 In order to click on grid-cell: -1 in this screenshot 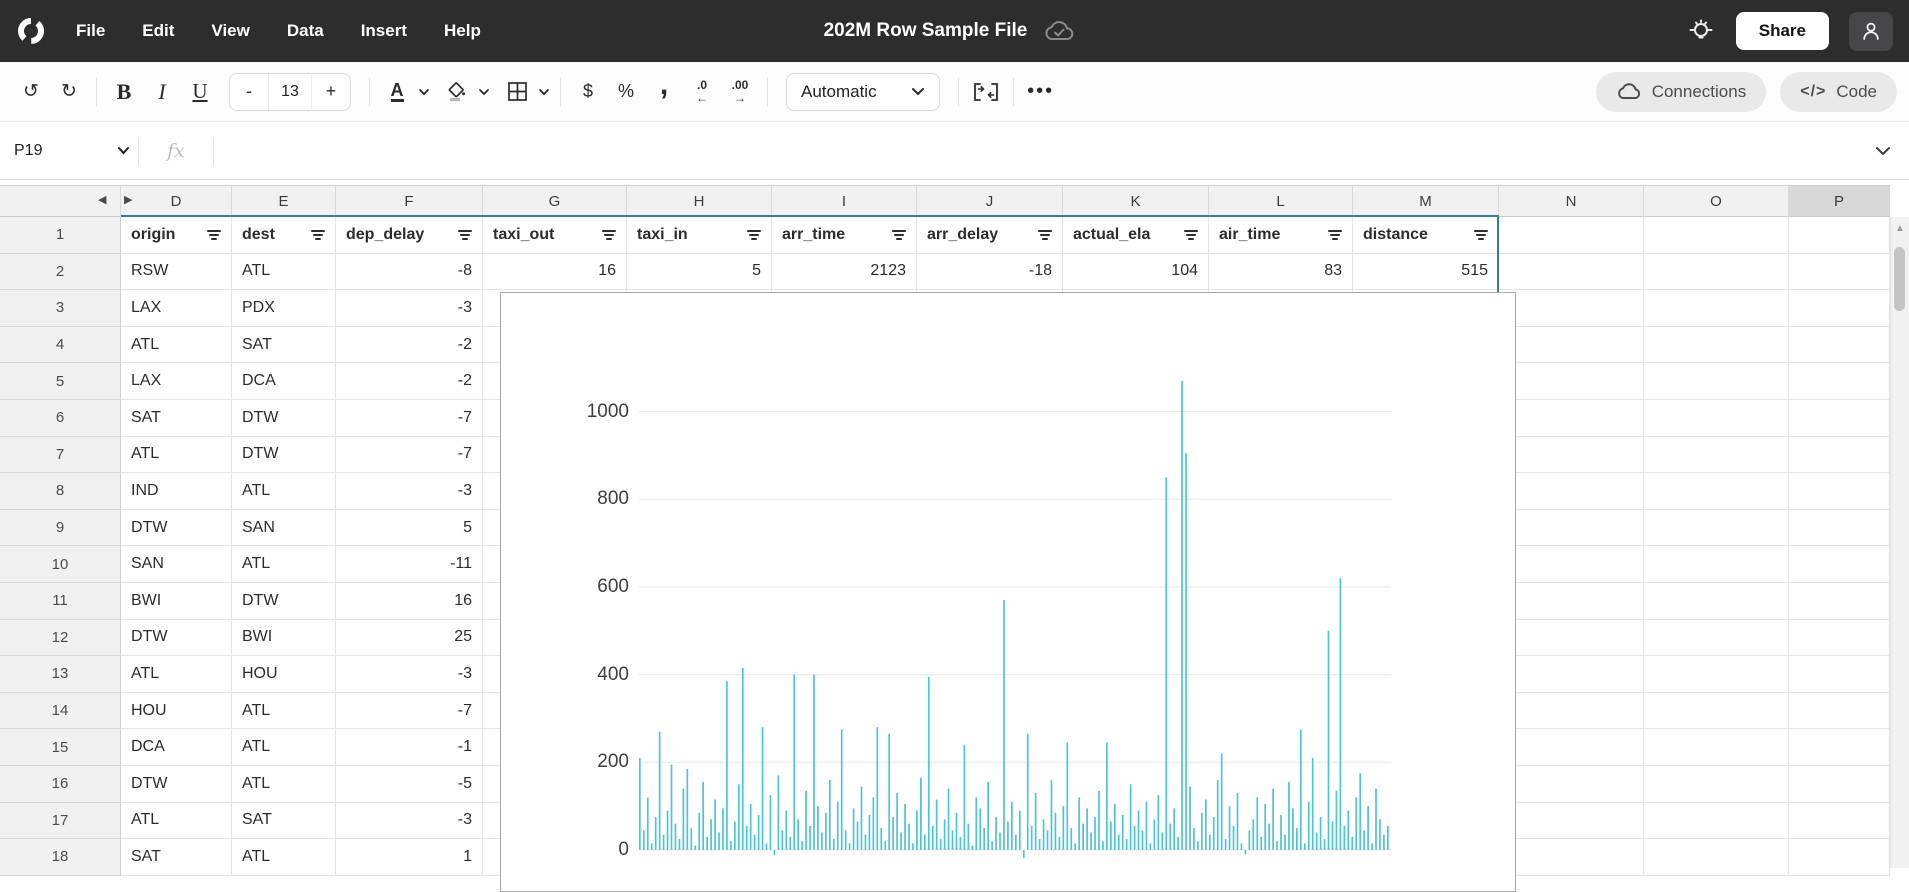, I will do `click(409, 747)`.